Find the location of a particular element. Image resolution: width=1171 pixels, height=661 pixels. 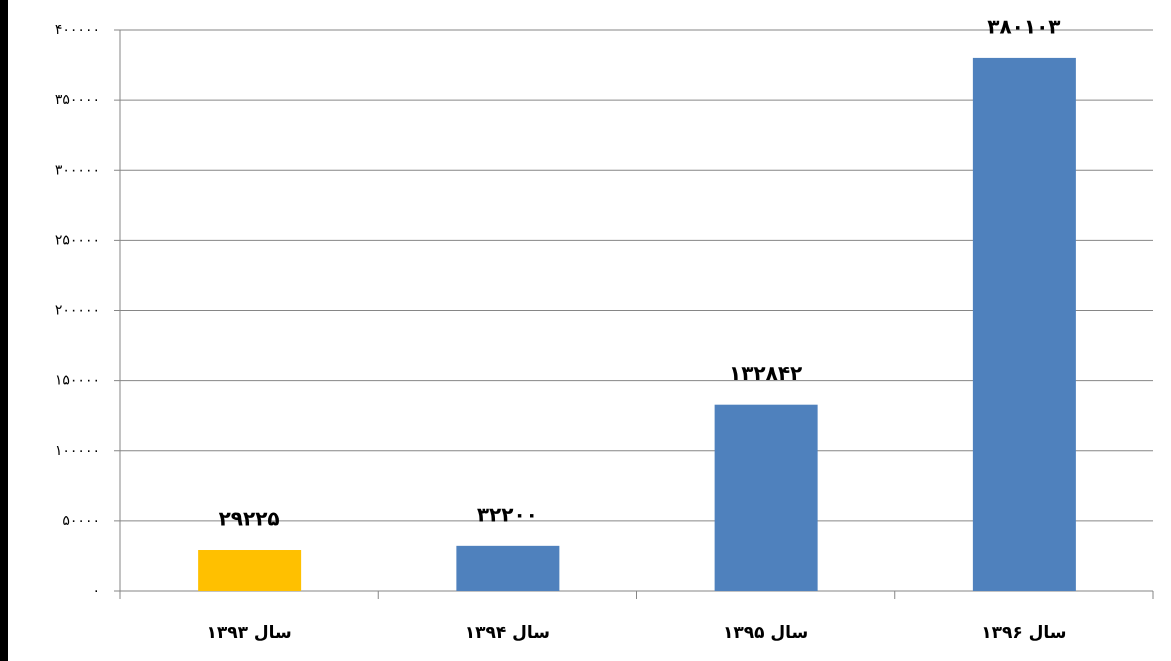

value-label: ۳۲۲۰۰ is located at coordinates (507, 514).